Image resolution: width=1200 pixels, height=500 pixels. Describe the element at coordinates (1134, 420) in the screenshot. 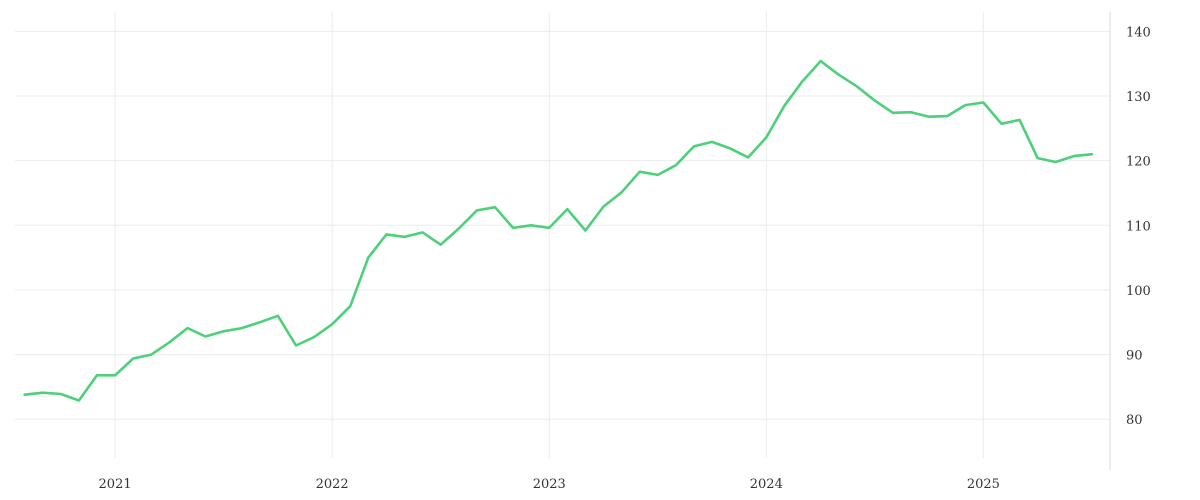

I see `y-tick-label: 80` at that location.